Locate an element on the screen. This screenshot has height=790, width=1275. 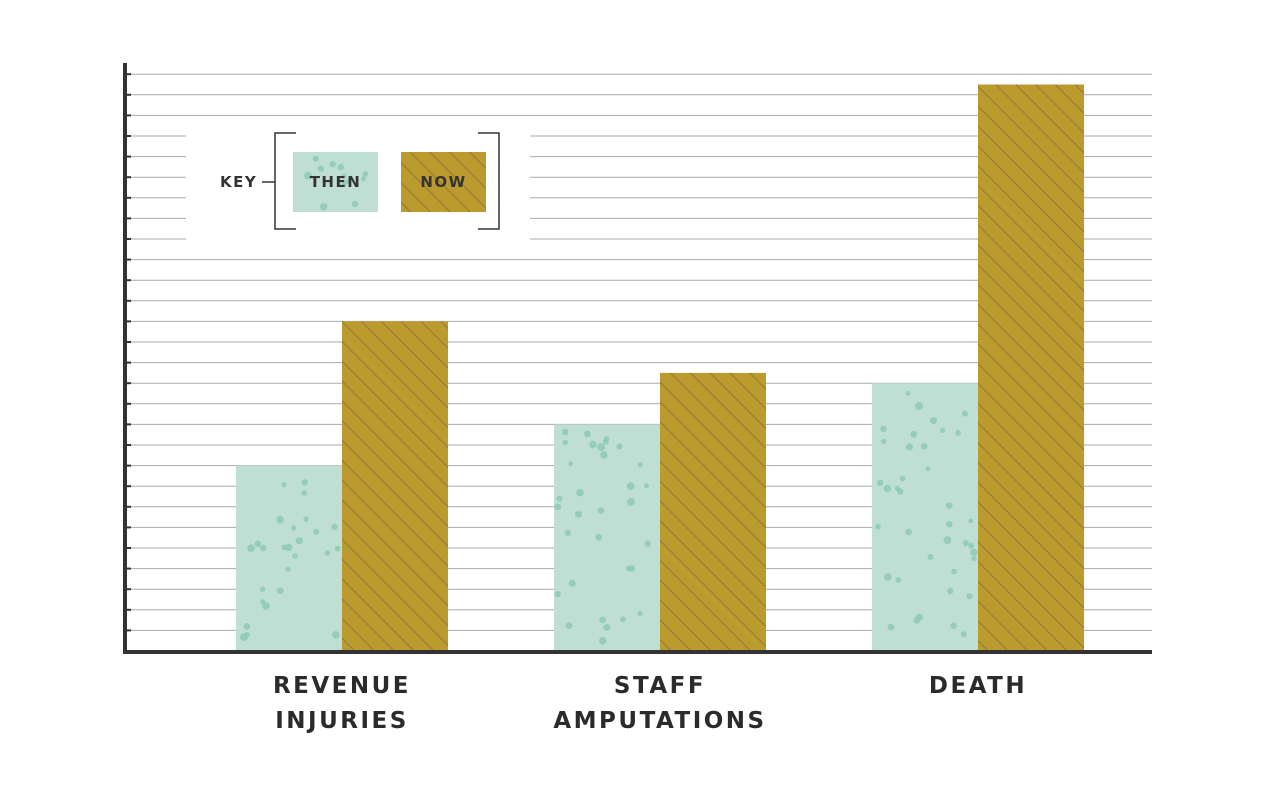
x-tick-label: STAFF is located at coordinates (660, 686).